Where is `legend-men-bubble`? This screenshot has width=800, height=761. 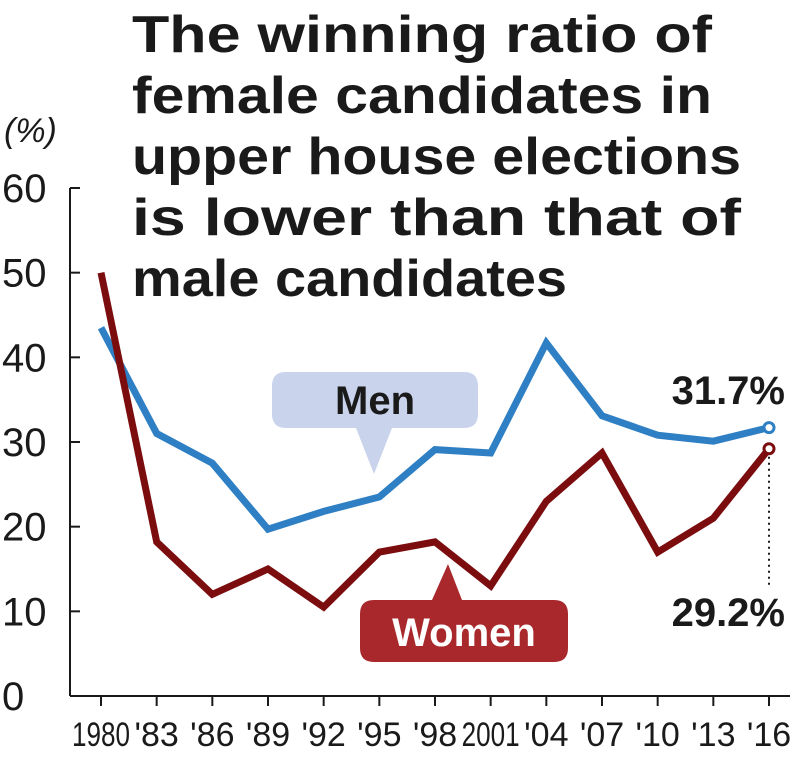
legend-men-bubble is located at coordinates (375, 423).